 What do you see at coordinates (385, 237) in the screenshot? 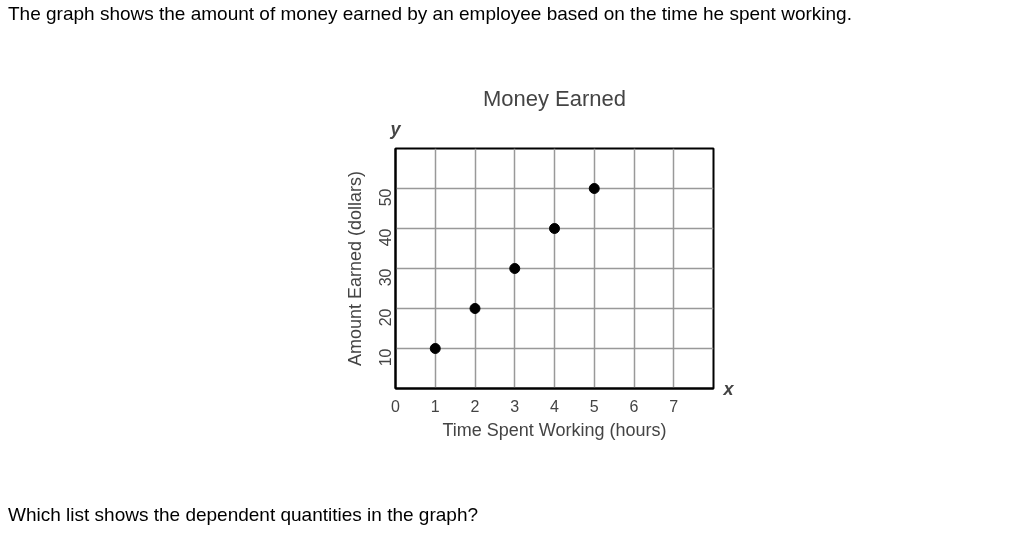
I see `y-tick-label: 40` at bounding box center [385, 237].